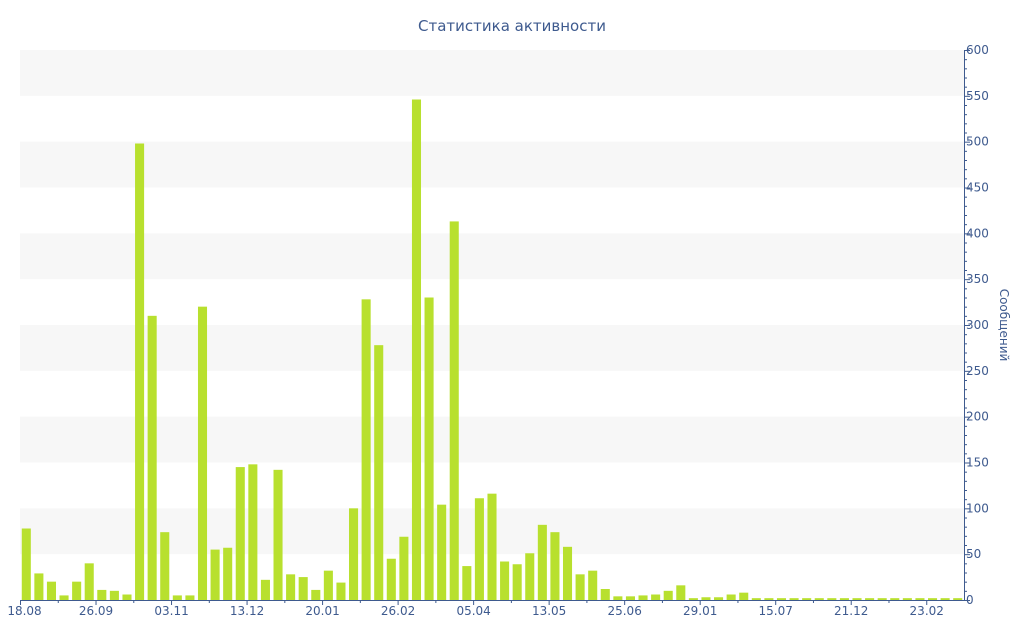 This screenshot has height=640, width=1024. What do you see at coordinates (700, 611) in the screenshot?
I see `x-tick-label: 29.01` at bounding box center [700, 611].